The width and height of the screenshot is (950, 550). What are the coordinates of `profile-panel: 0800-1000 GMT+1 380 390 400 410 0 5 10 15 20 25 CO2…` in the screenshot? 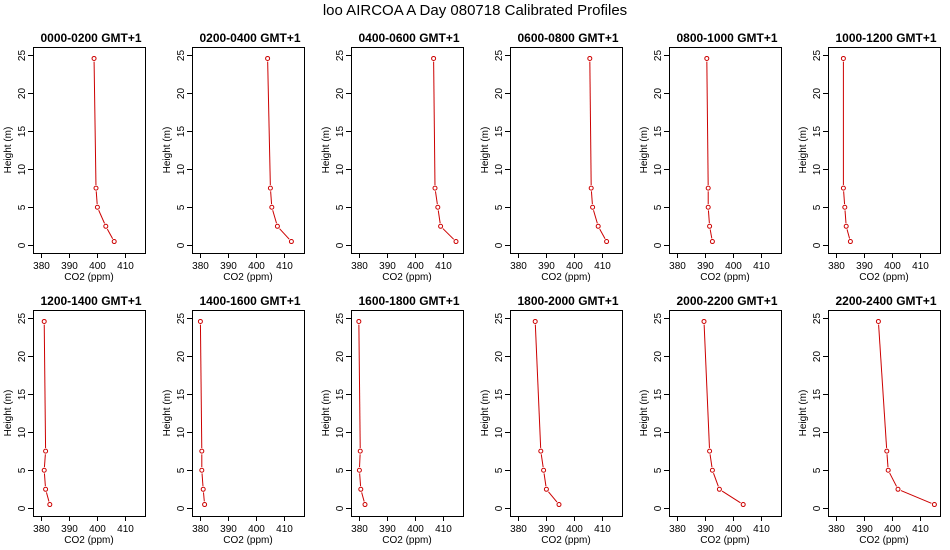 It's located at (710, 157).